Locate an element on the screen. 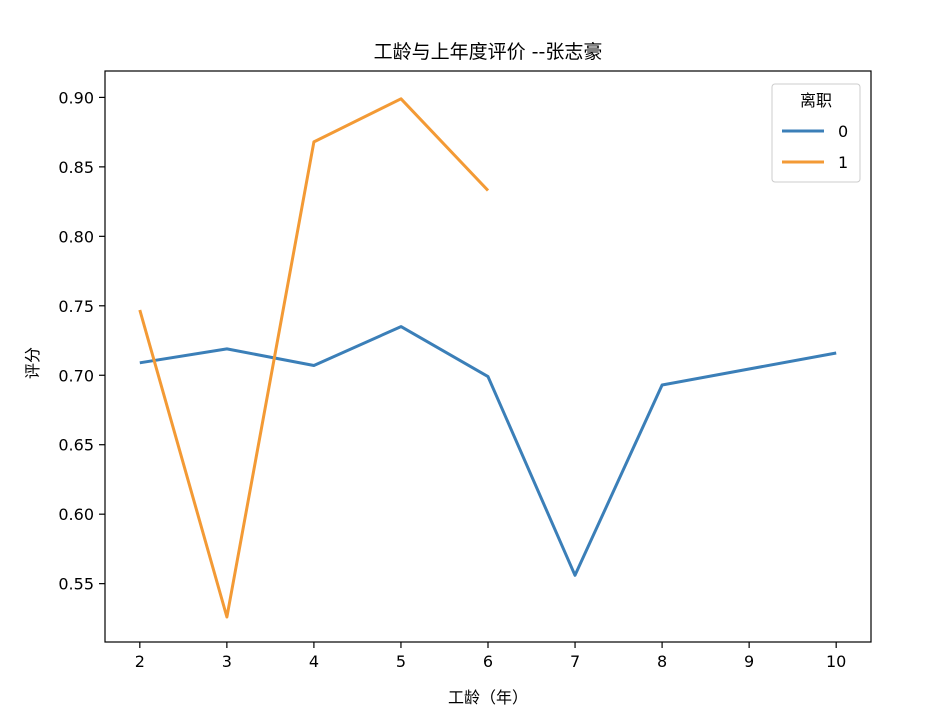 The height and width of the screenshot is (720, 947). y-axis-label: 评分 is located at coordinates (32, 363).